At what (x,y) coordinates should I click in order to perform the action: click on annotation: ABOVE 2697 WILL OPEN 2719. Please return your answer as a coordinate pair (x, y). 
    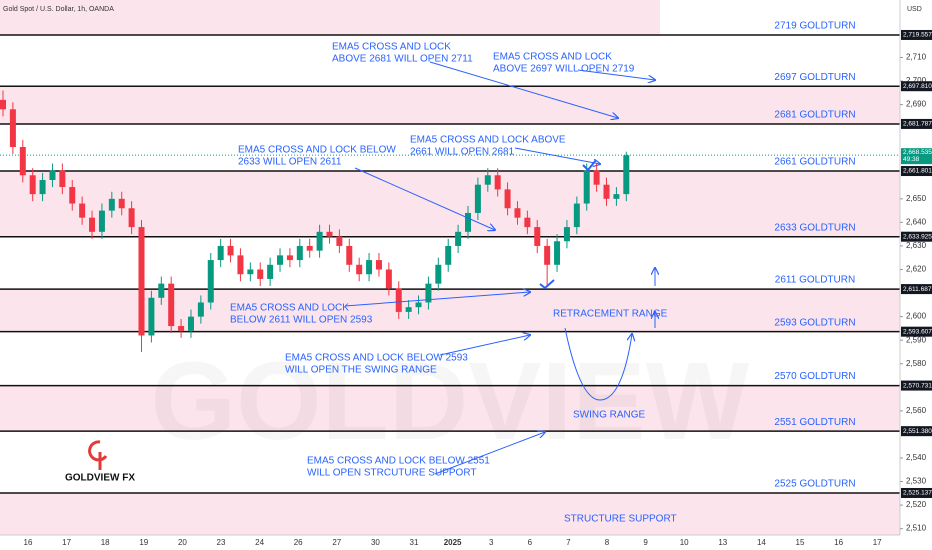
    Looking at the image, I should click on (564, 69).